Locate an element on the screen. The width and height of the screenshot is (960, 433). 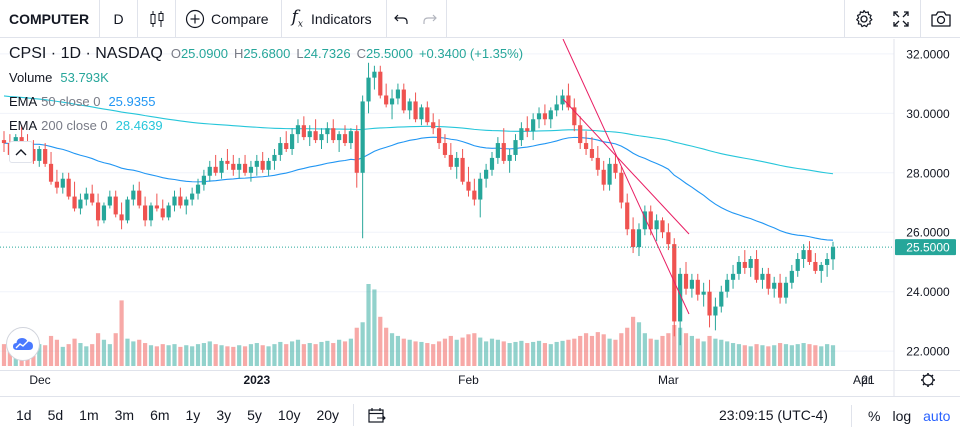
date-range-button is located at coordinates (377, 415).